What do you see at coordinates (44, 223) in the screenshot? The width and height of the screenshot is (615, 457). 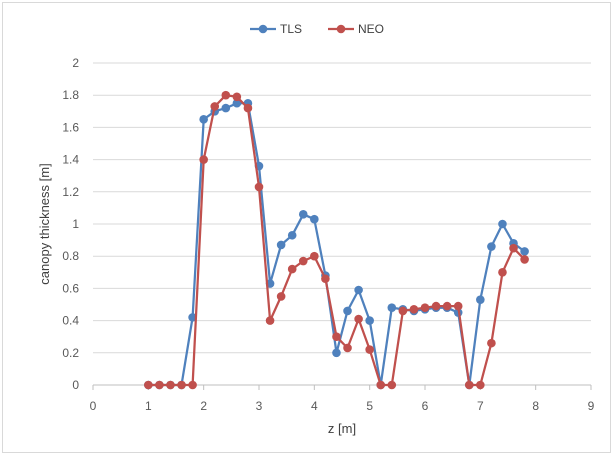 I see `y-axis-label: canopy thickness [m]` at bounding box center [44, 223].